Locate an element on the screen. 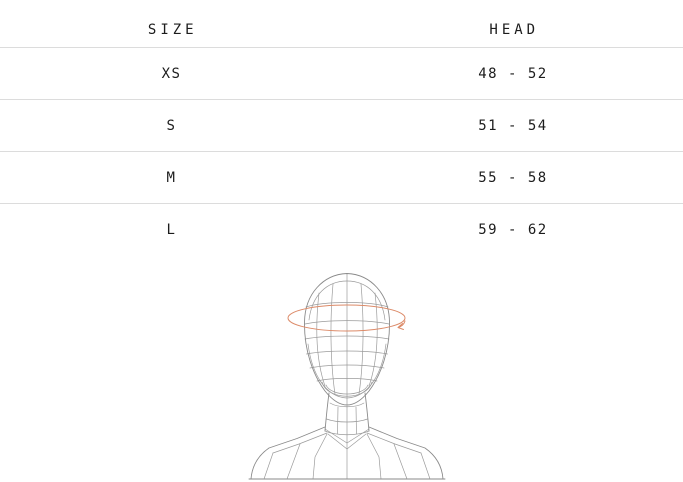 The height and width of the screenshot is (482, 683). measure-arrowhead is located at coordinates (401, 325).